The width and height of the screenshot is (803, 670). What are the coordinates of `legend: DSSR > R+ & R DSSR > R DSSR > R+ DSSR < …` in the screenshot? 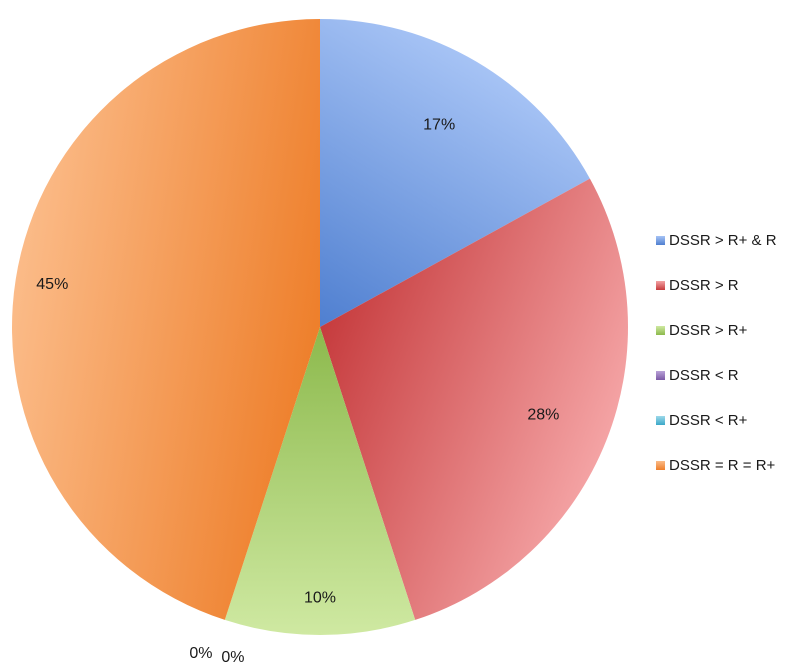 It's located at (716, 353).